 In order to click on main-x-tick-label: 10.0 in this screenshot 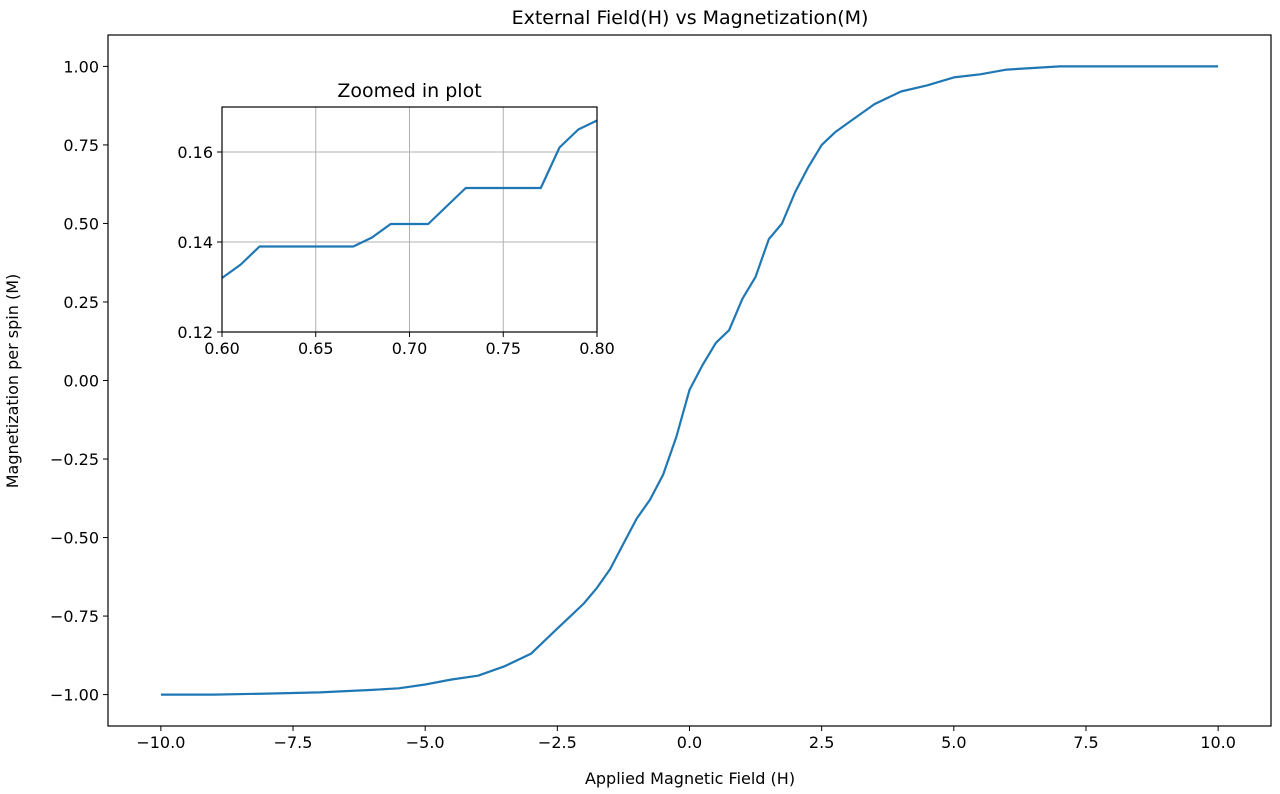, I will do `click(1218, 742)`.